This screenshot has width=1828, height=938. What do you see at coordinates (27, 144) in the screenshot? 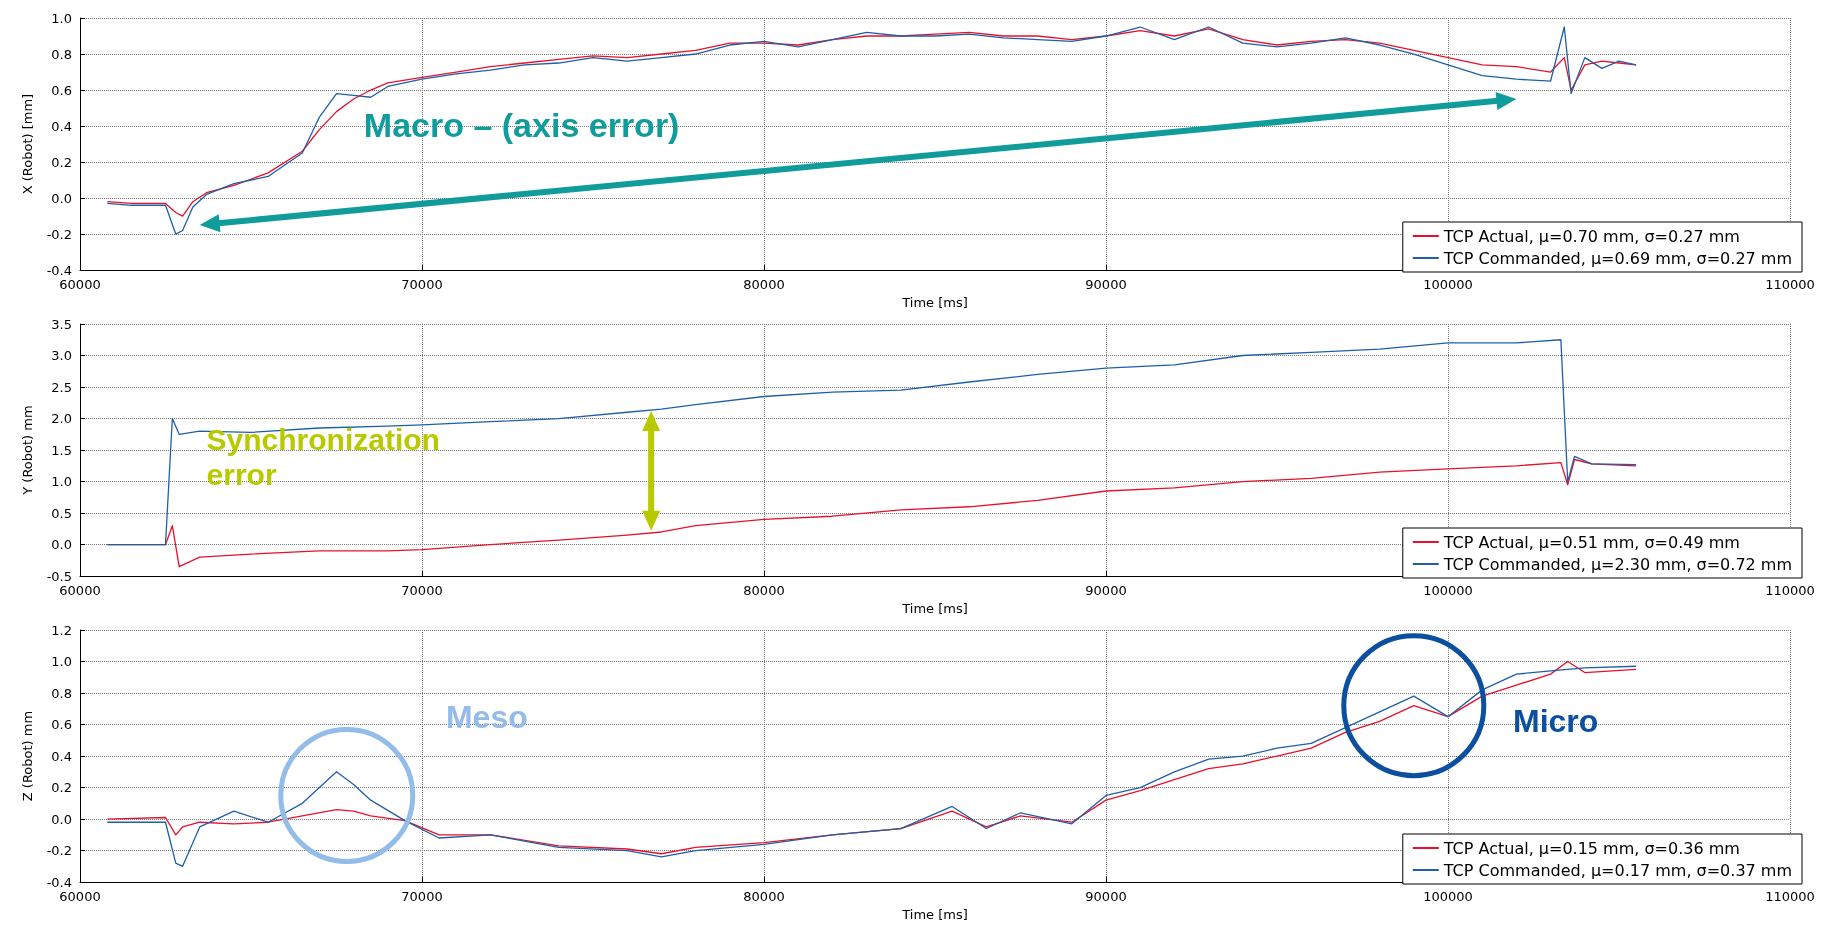
I see `y-axis-title: X (Robot) [mm]` at bounding box center [27, 144].